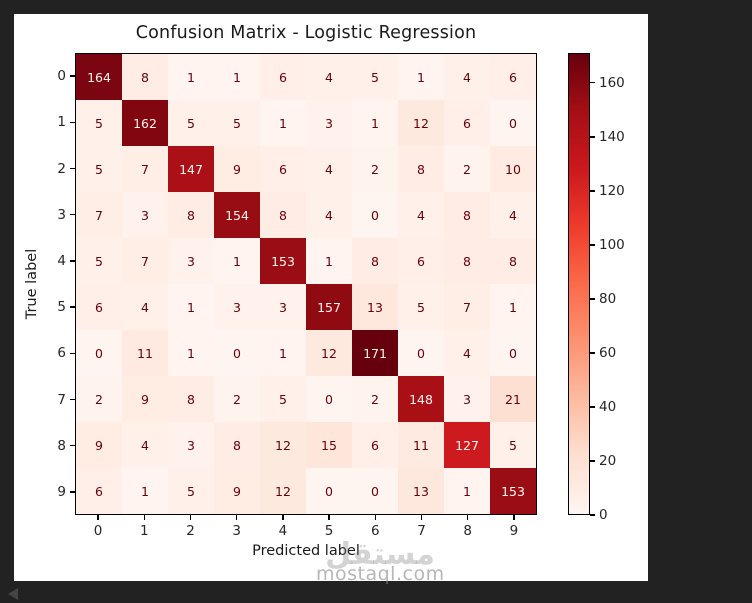  Describe the element at coordinates (191, 169) in the screenshot. I see `matrix-cell: 147` at that location.